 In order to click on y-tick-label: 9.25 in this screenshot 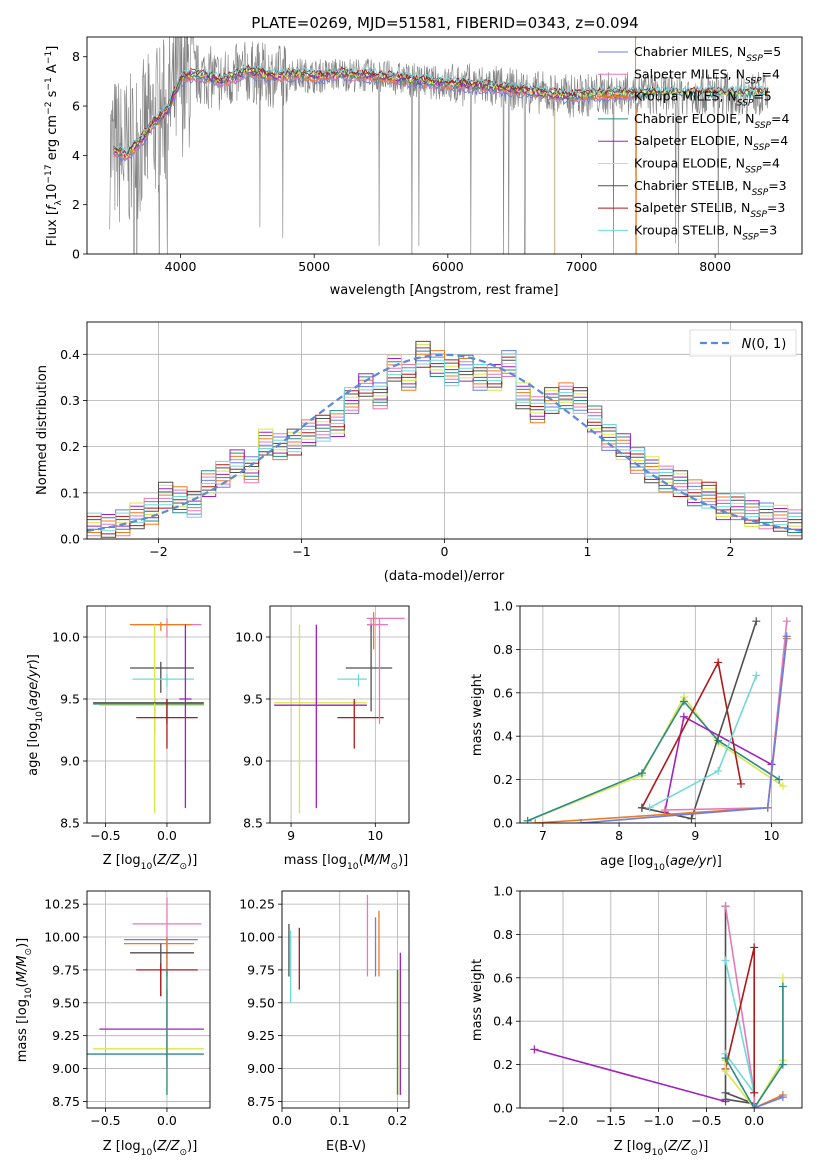, I will do `click(66, 1035)`.